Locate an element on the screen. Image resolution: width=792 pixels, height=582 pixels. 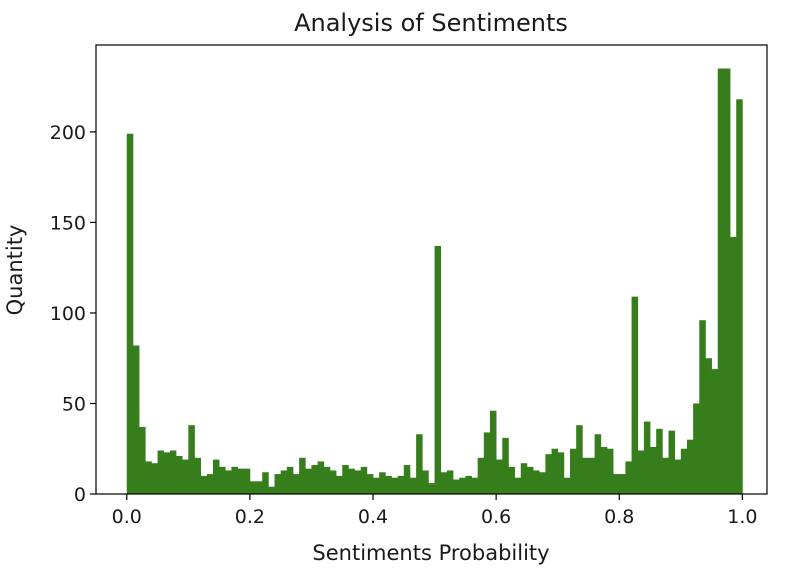
x-axis: 0.0 0.2 0.4 0.6 0.8 1.0 is located at coordinates (434, 511).